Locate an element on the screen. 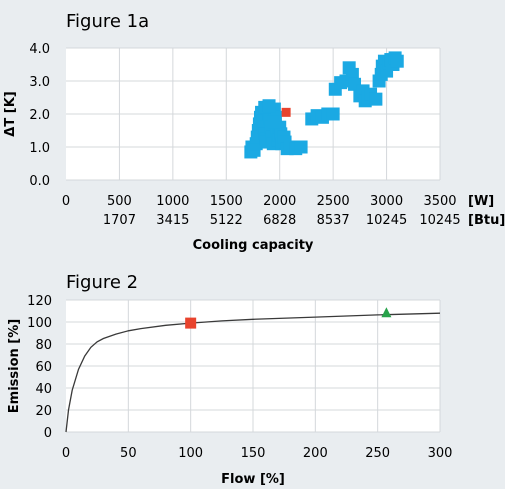  figure-1a-x-tick-label-watts: 500 is located at coordinates (119, 201).